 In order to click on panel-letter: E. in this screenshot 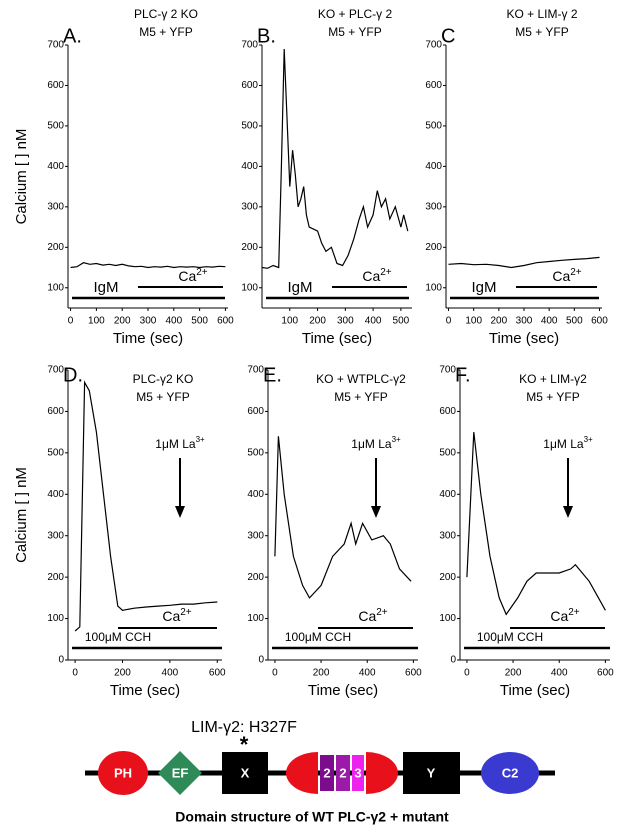, I will do `click(272, 375)`.